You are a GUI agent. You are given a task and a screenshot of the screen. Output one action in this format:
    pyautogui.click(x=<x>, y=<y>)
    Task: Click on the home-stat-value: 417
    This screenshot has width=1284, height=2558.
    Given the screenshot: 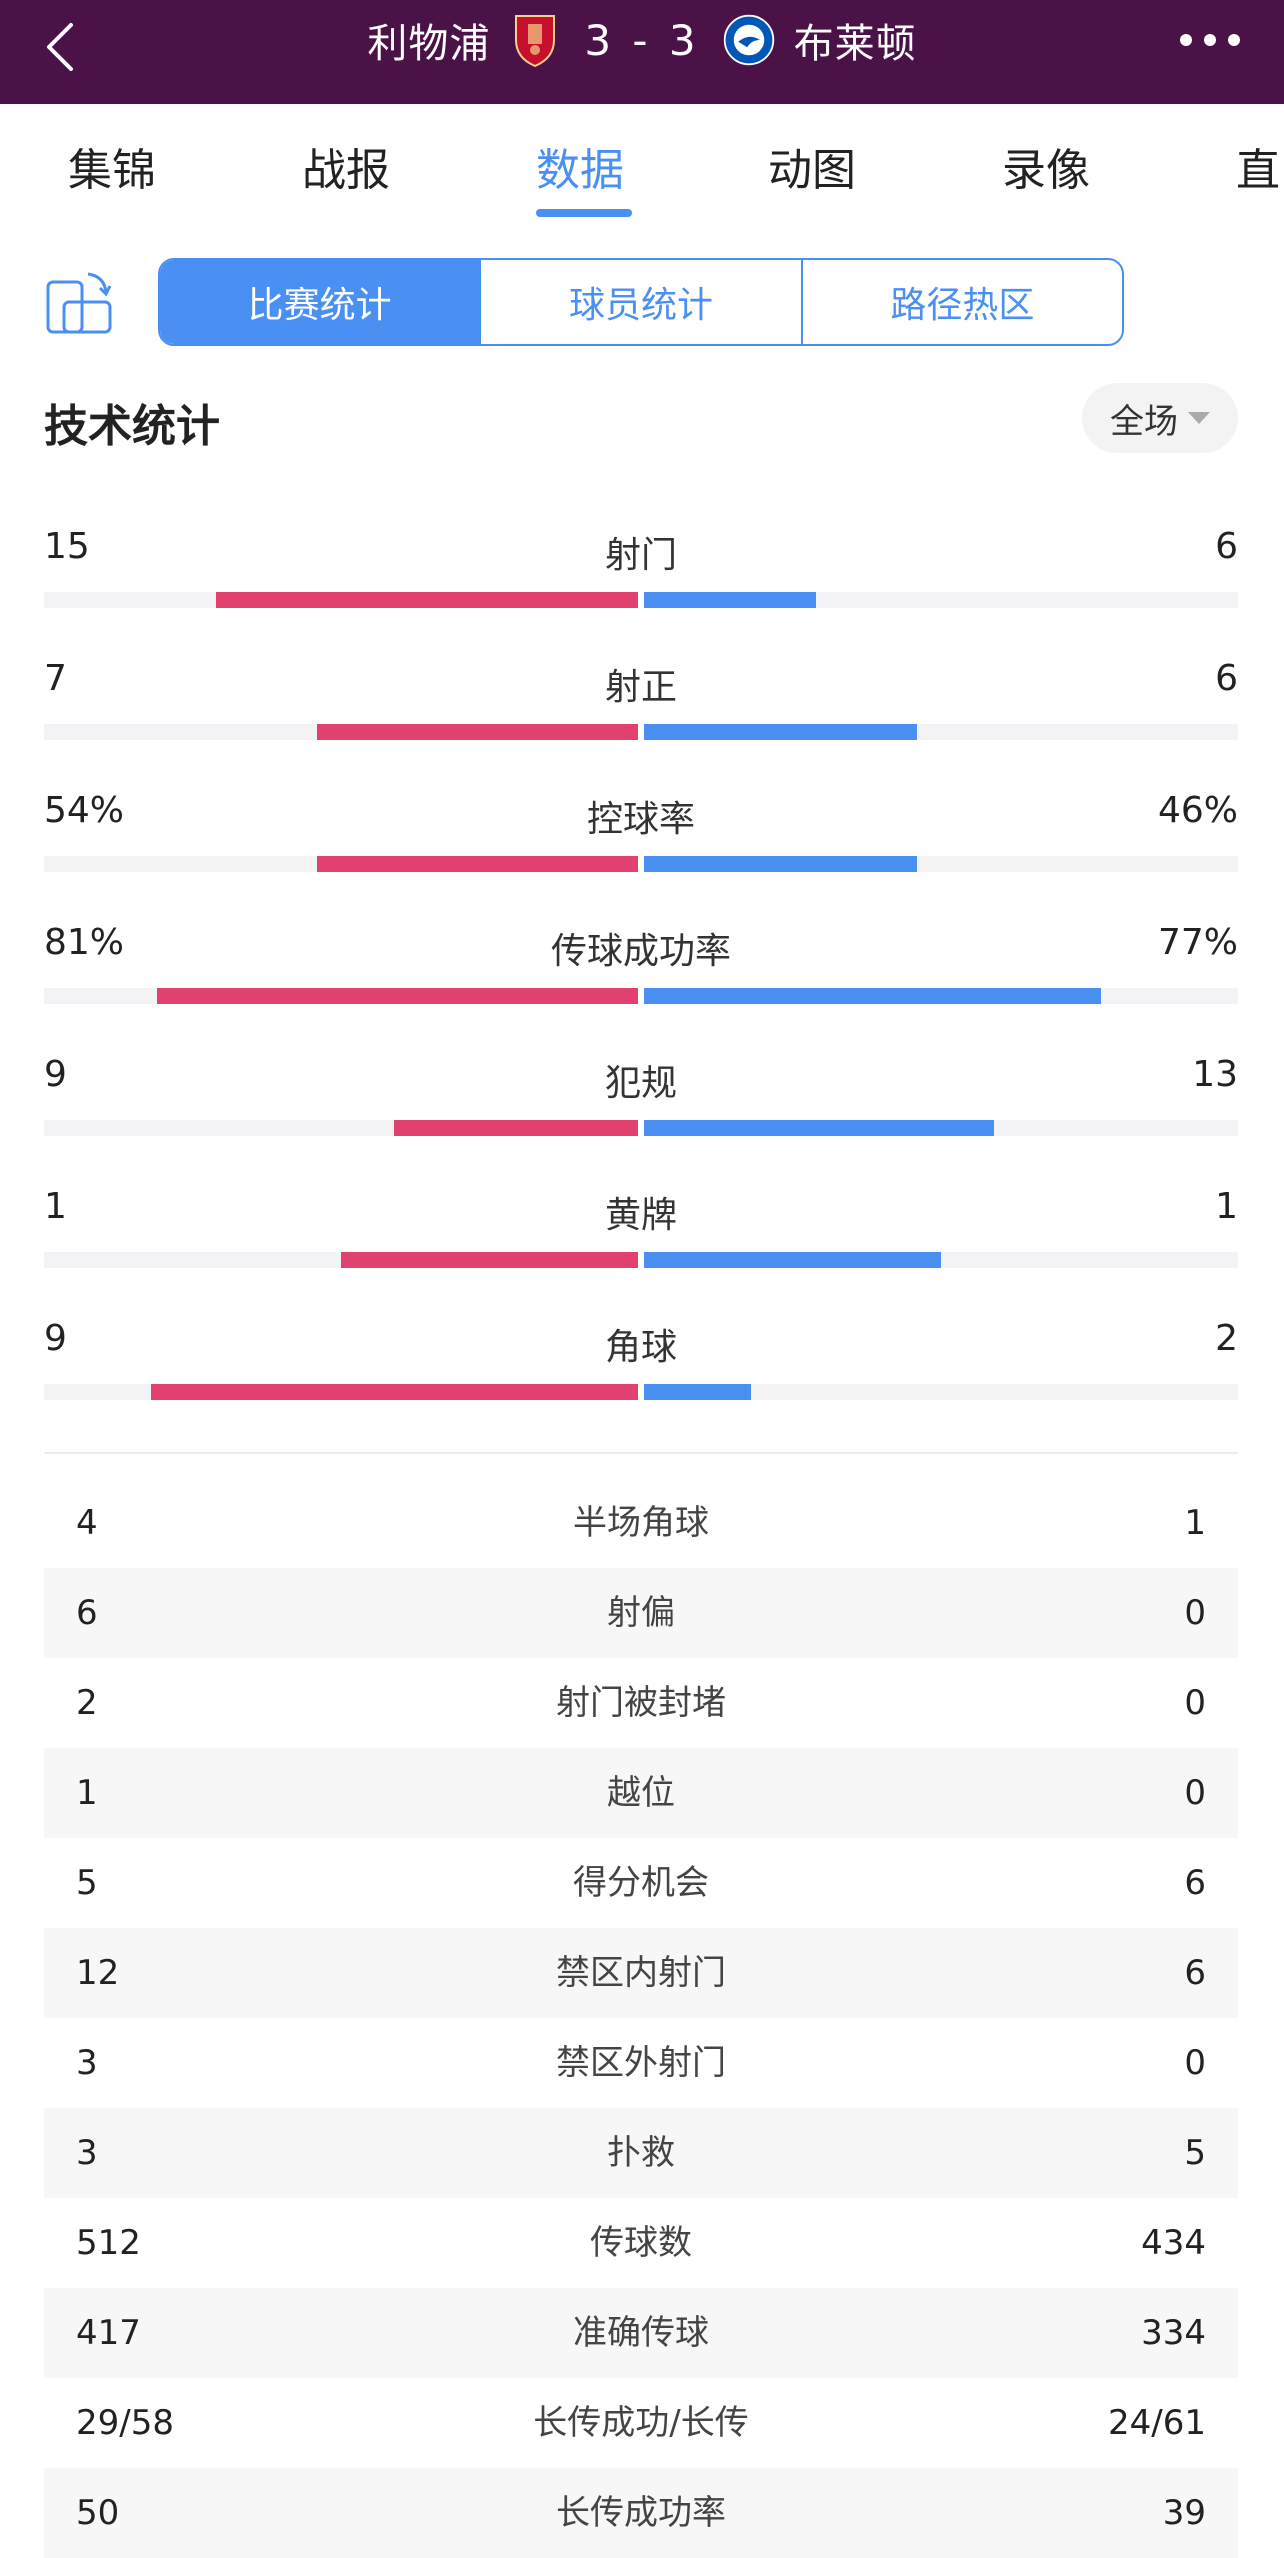 What is the action you would take?
    pyautogui.click(x=108, y=2333)
    